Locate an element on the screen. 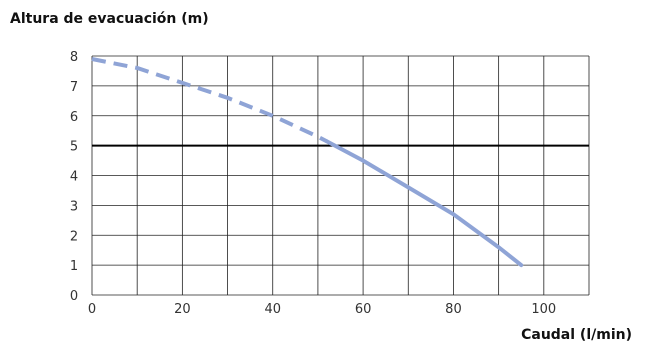 Image resolution: width=646 pixels, height=347 pixels. x-tick-label: 80 is located at coordinates (453, 309).